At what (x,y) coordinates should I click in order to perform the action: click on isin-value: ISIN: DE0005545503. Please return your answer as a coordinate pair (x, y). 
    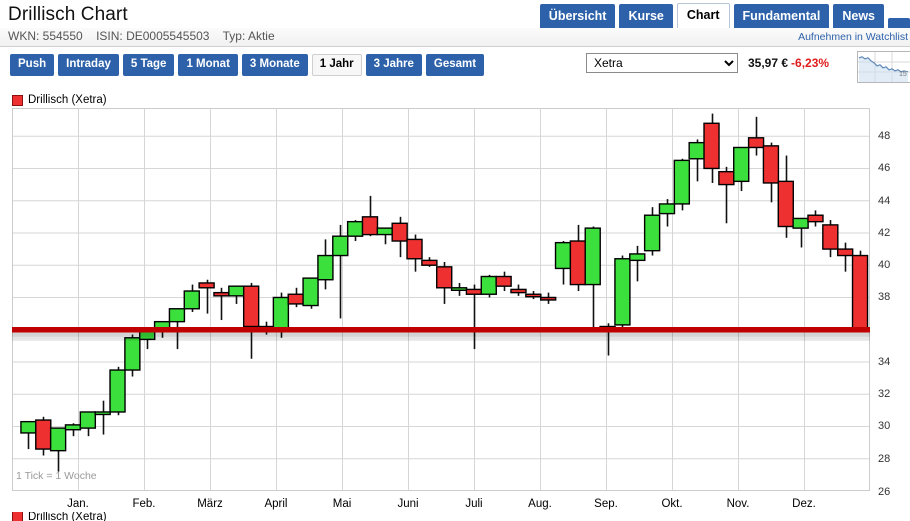
    Looking at the image, I should click on (153, 36).